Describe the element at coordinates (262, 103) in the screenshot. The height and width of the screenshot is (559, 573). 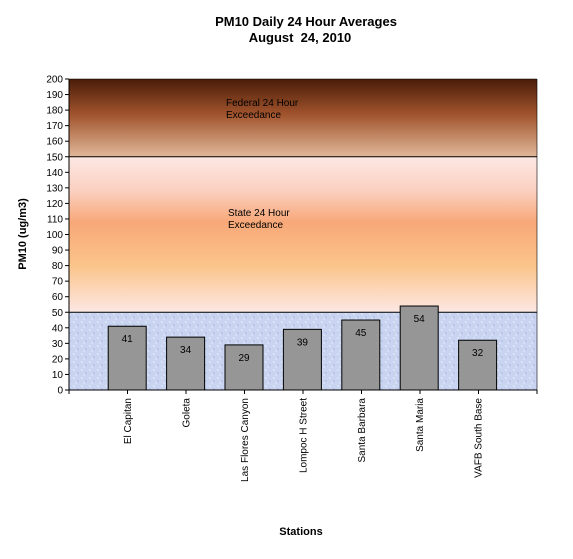
I see `threshold-label-150-line1: Federal 24 Hour` at that location.